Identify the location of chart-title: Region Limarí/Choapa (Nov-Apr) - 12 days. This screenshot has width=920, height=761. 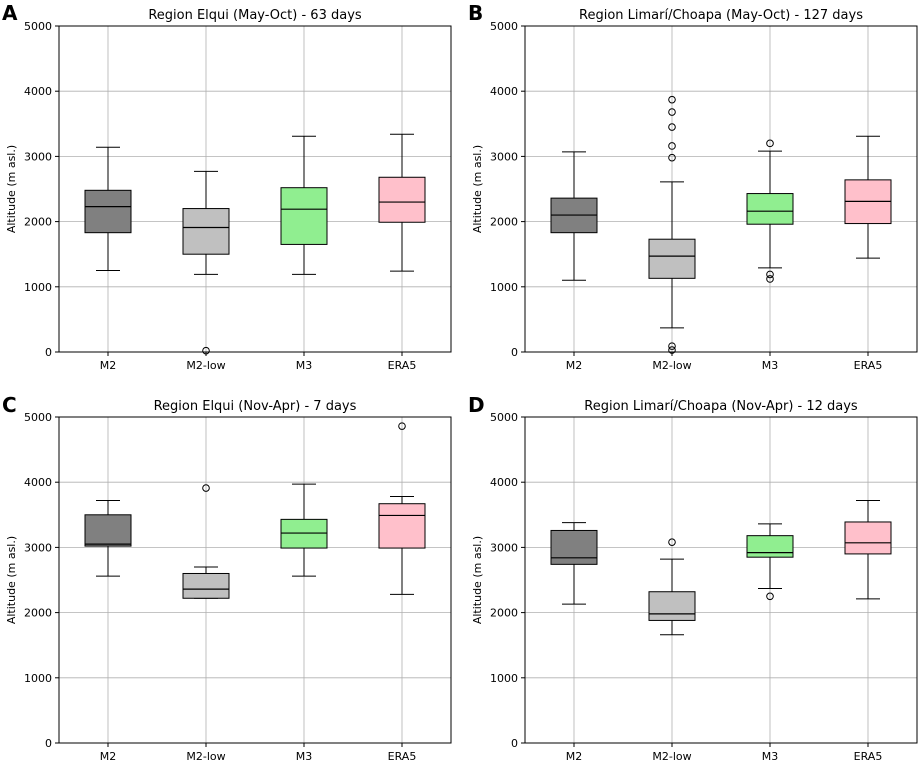
(721, 406).